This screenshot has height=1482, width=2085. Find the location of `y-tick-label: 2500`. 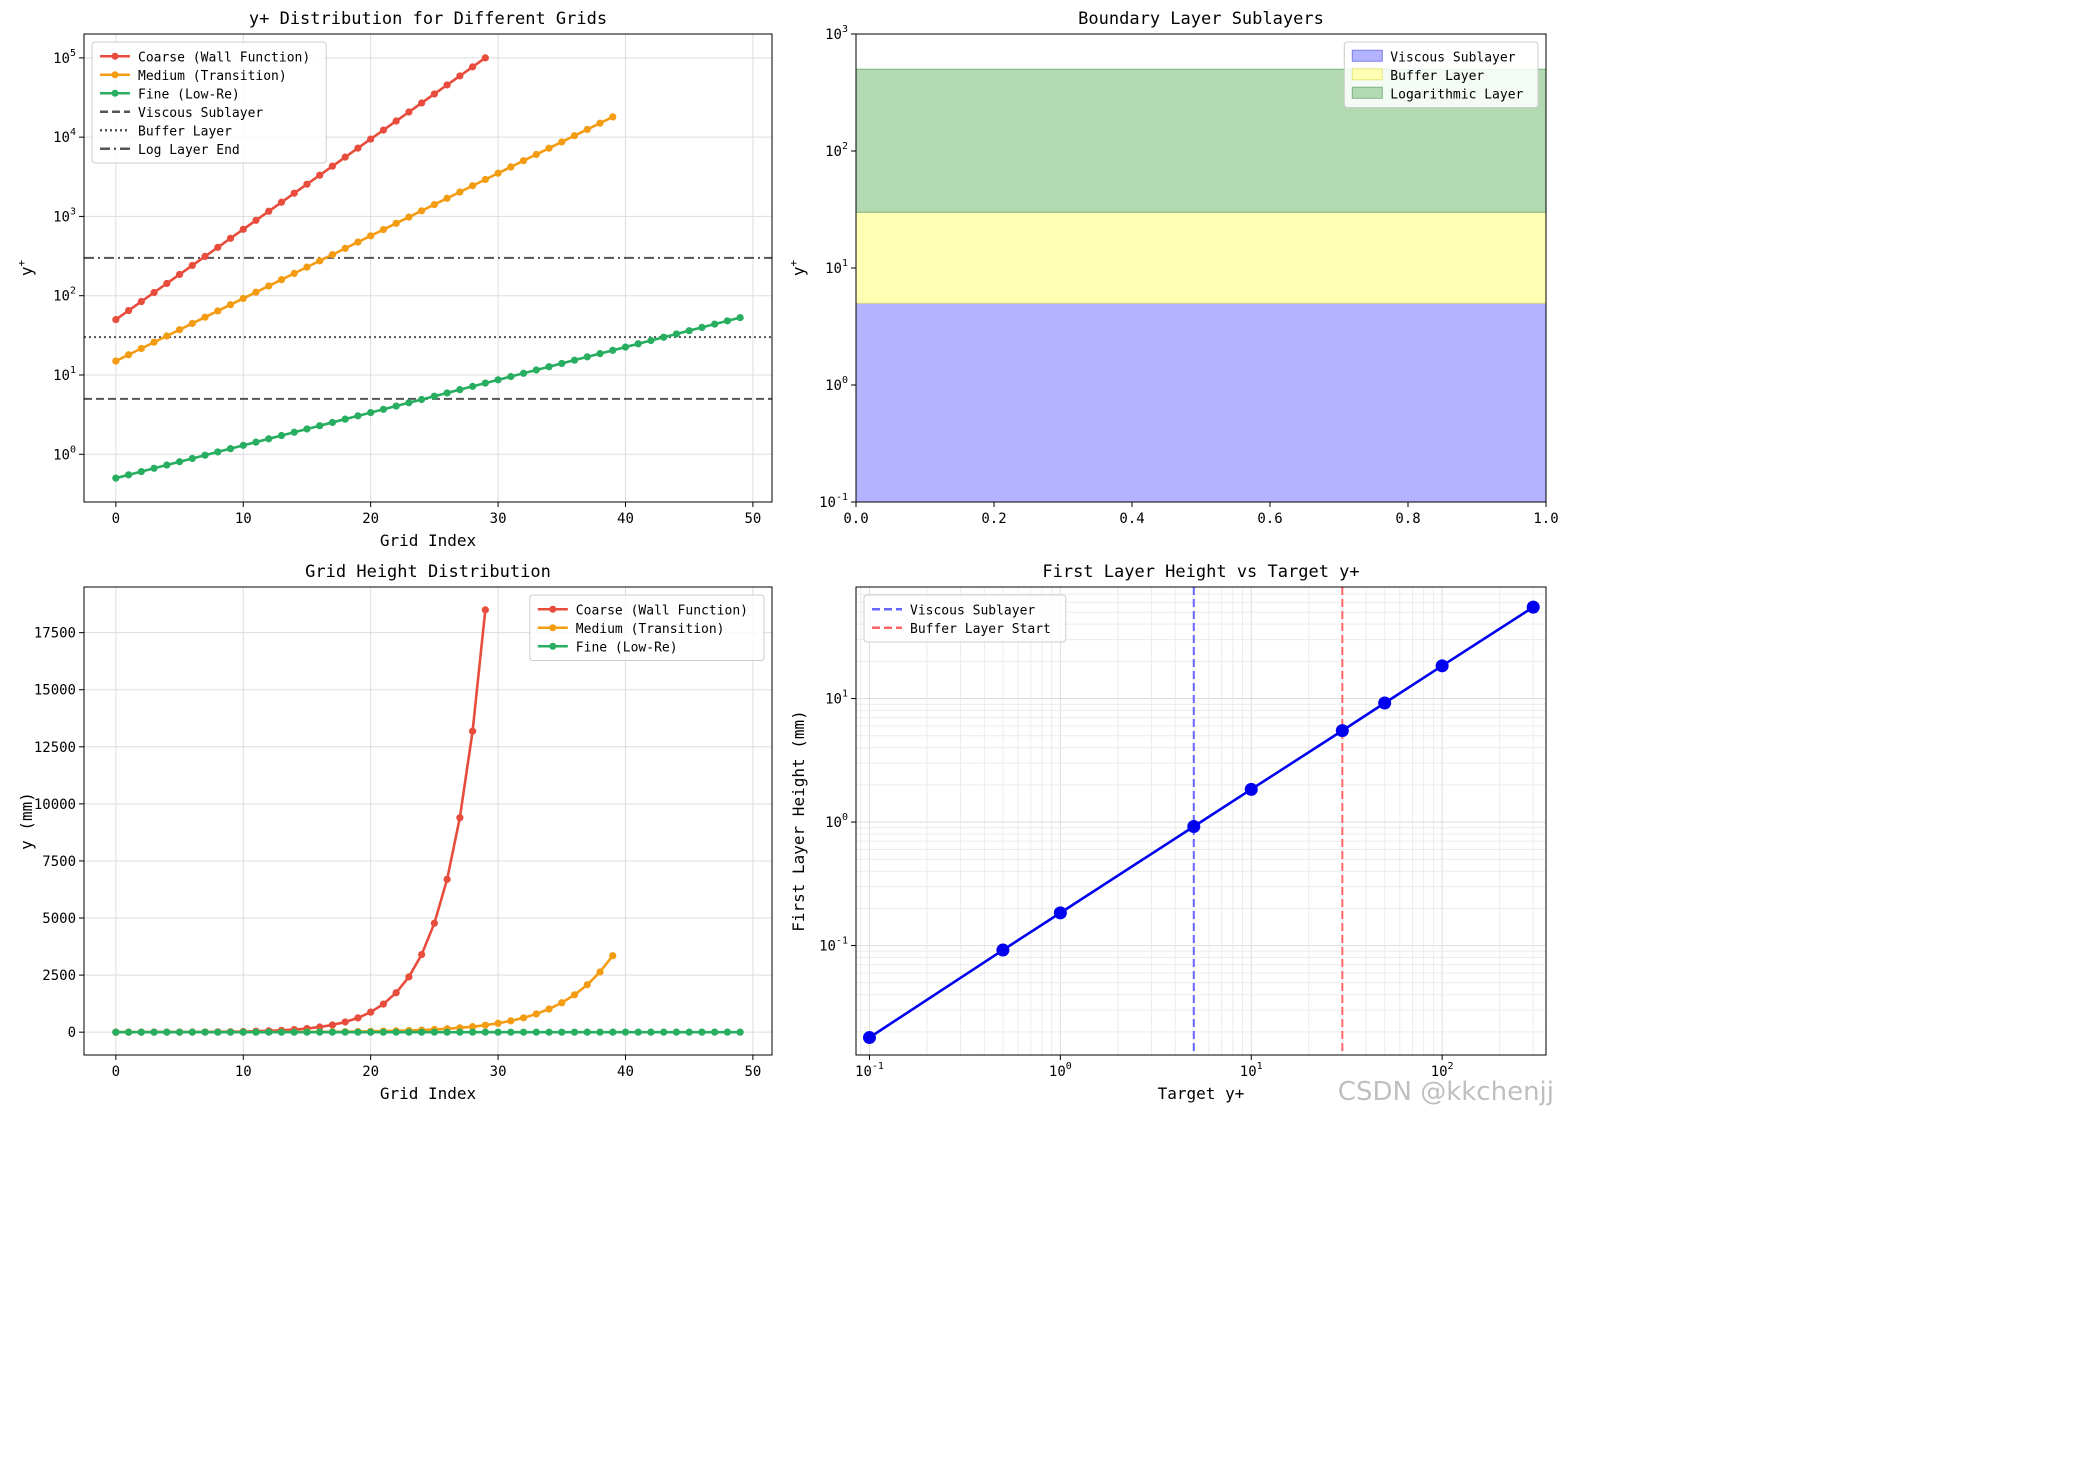

y-tick-label: 2500 is located at coordinates (59, 976).